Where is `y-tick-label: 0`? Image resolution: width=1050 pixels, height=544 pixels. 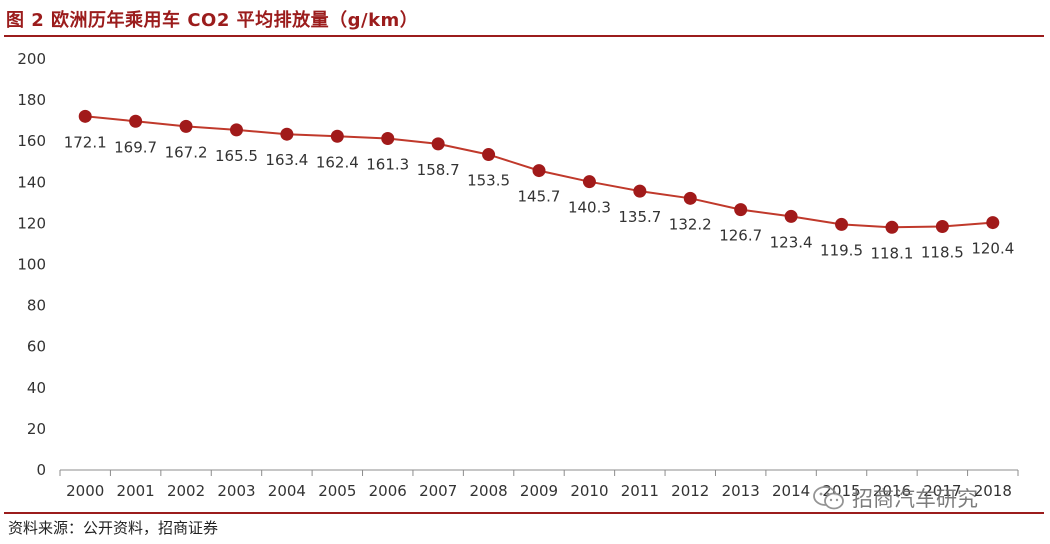 y-tick-label: 0 is located at coordinates (41, 470).